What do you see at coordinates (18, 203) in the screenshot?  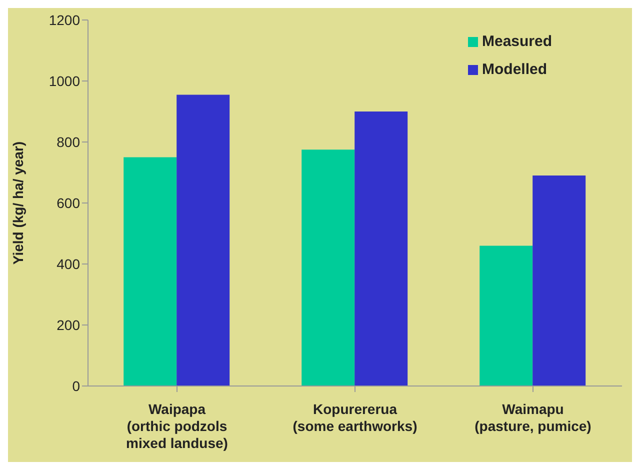 I see `y-axis-title: Yield (kg/ ha/ year)` at bounding box center [18, 203].